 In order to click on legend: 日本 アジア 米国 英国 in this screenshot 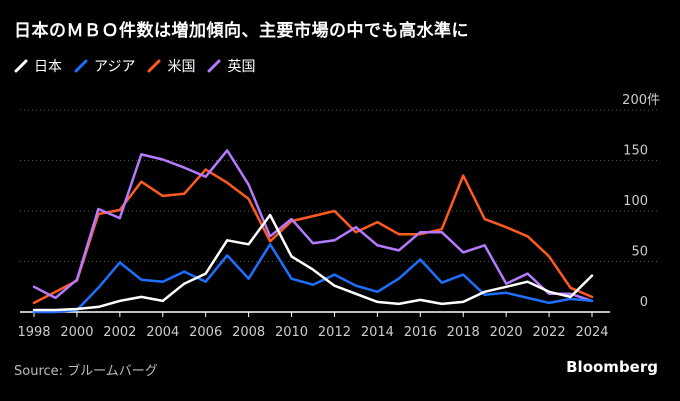, I will do `click(140, 66)`.